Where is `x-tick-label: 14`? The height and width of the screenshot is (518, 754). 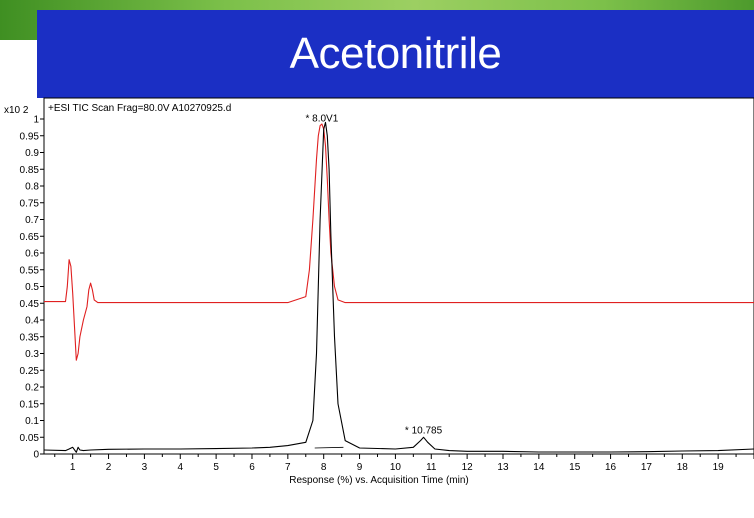 x-tick-label: 14 is located at coordinates (539, 467).